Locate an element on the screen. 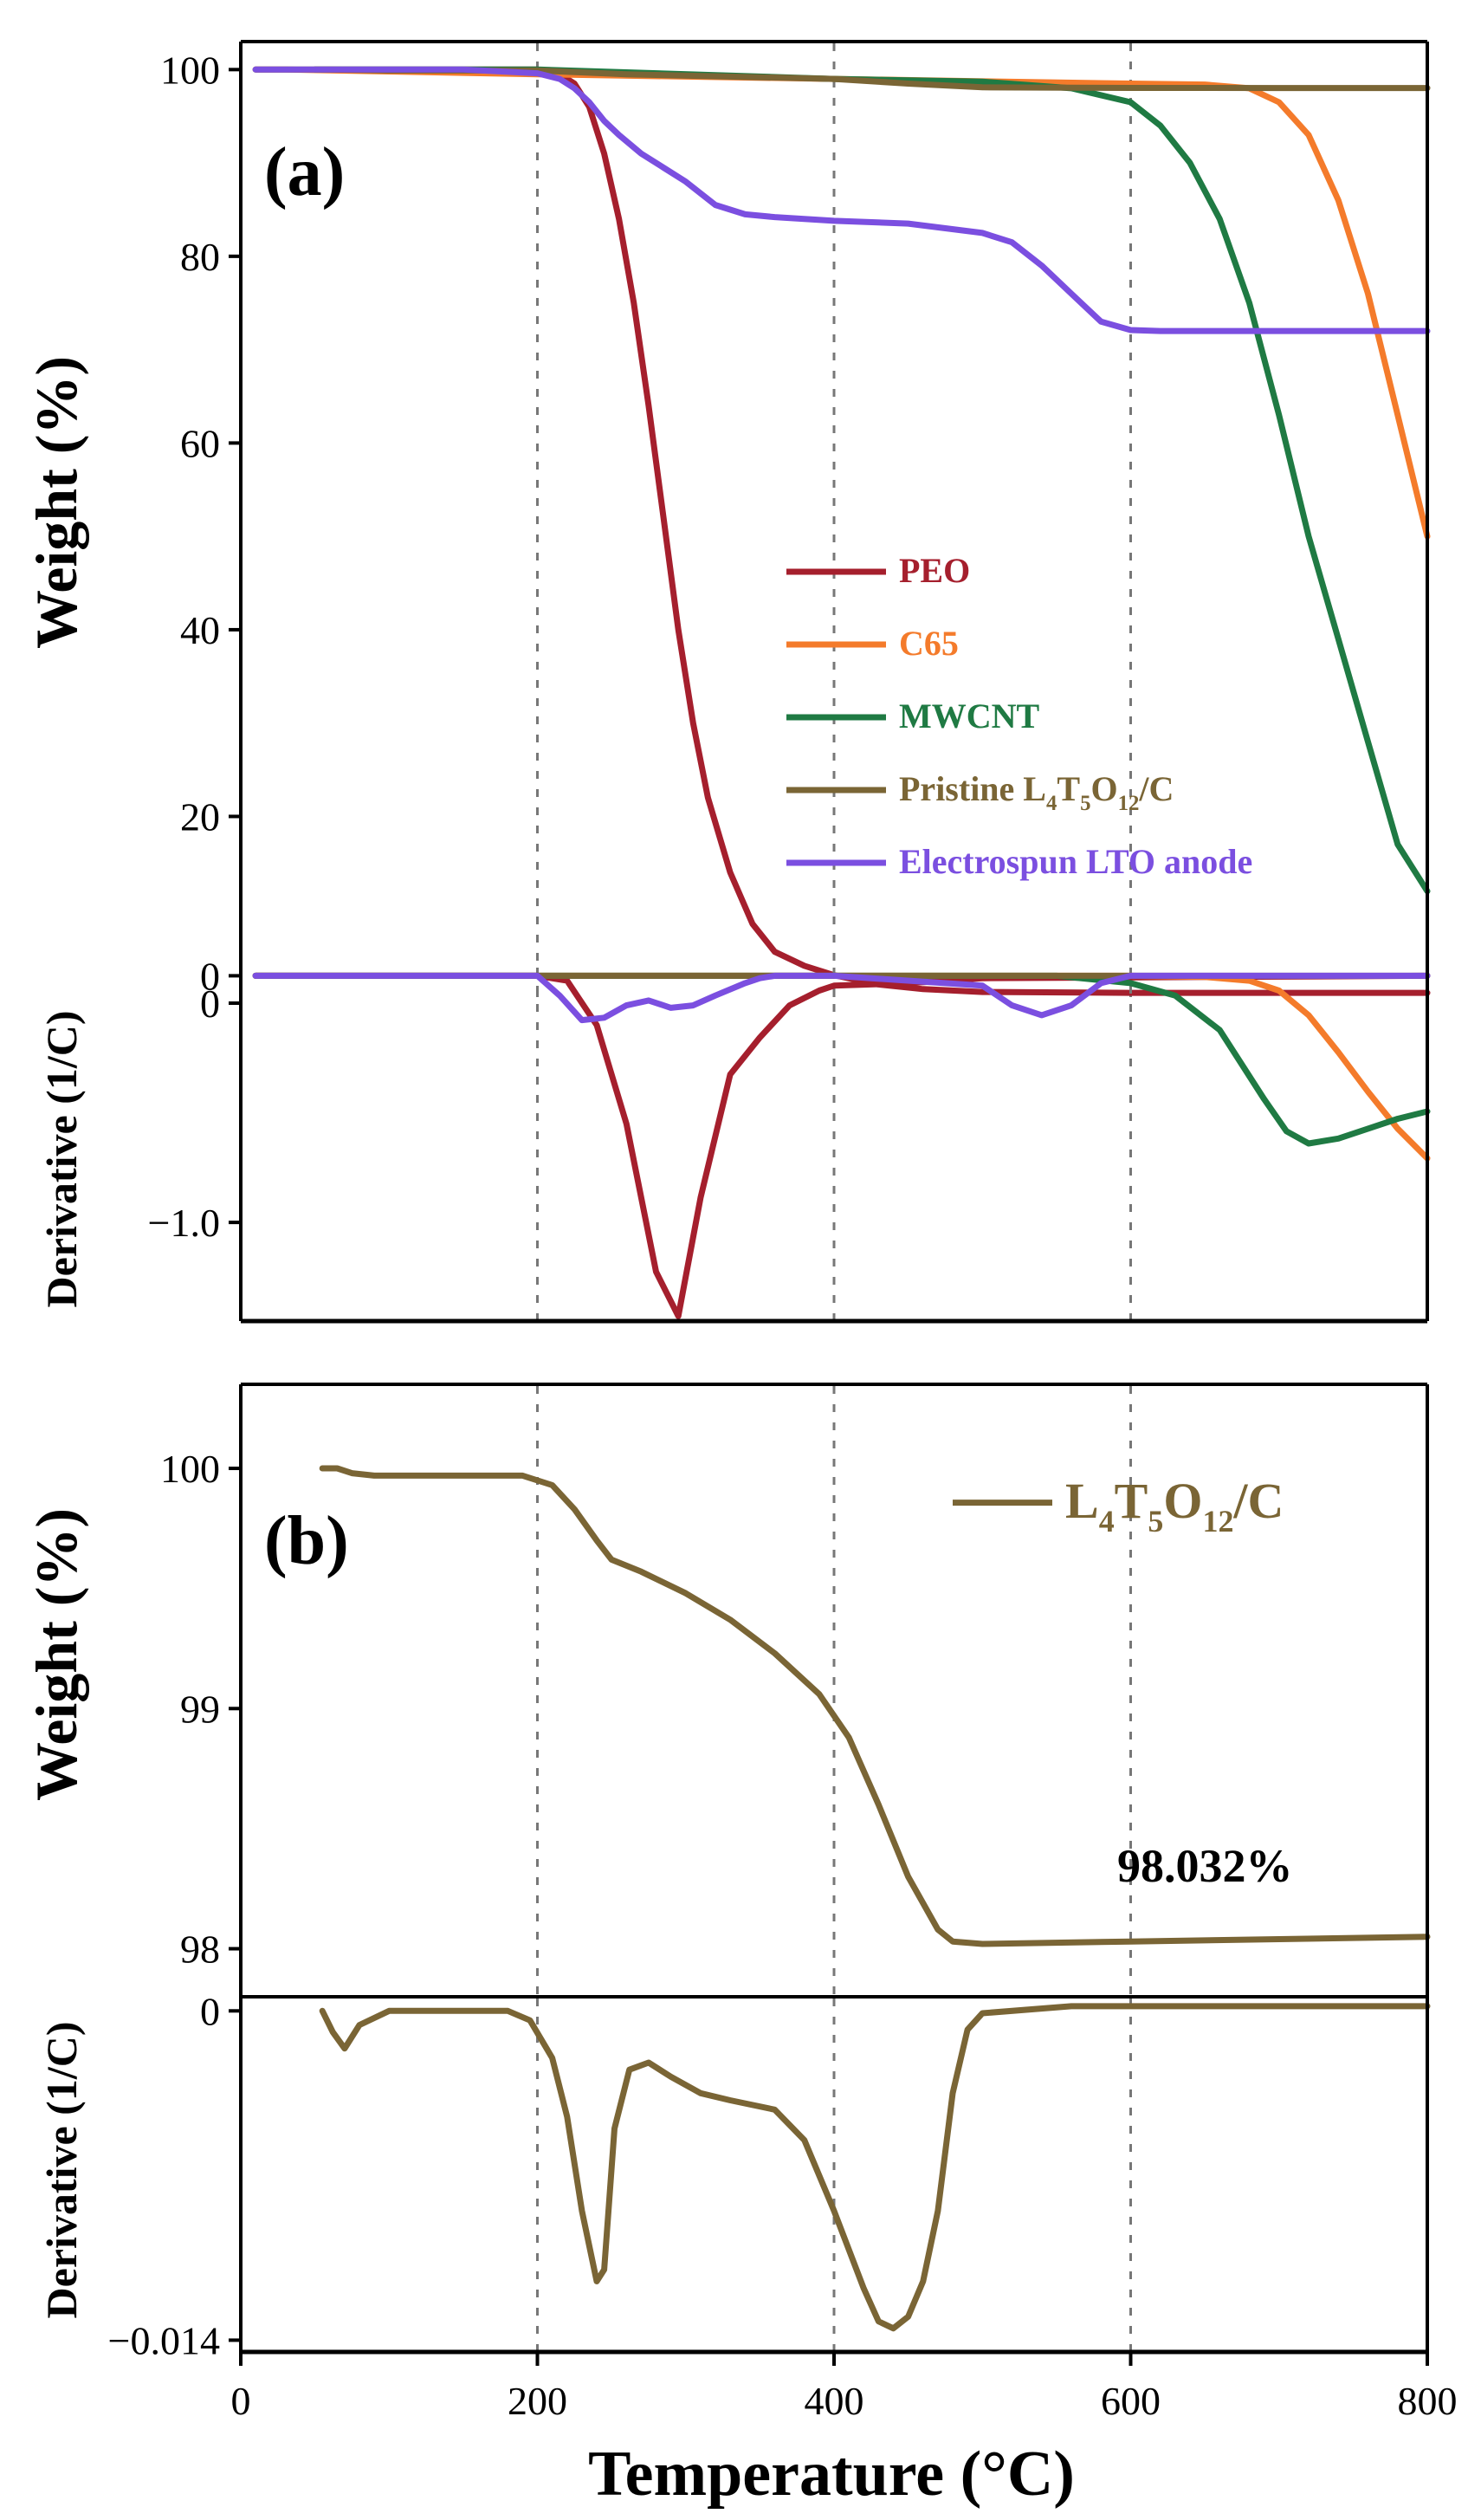  x-tick-label: 800 is located at coordinates (1428, 2401).